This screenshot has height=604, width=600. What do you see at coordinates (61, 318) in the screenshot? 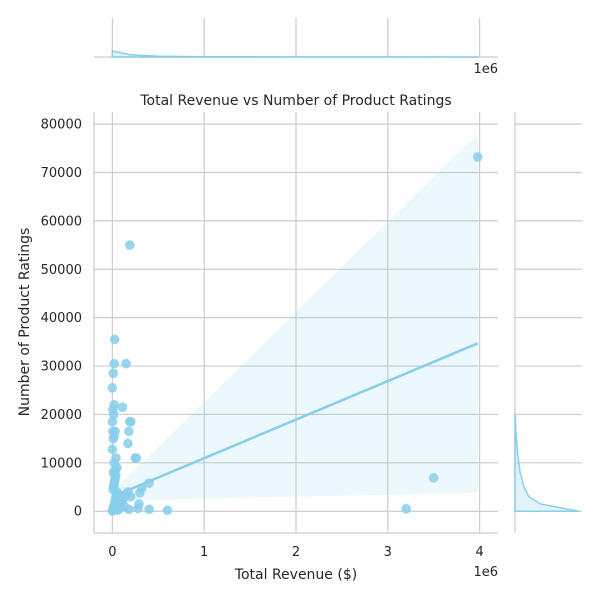
I see `y-tick-label: 40000` at bounding box center [61, 318].